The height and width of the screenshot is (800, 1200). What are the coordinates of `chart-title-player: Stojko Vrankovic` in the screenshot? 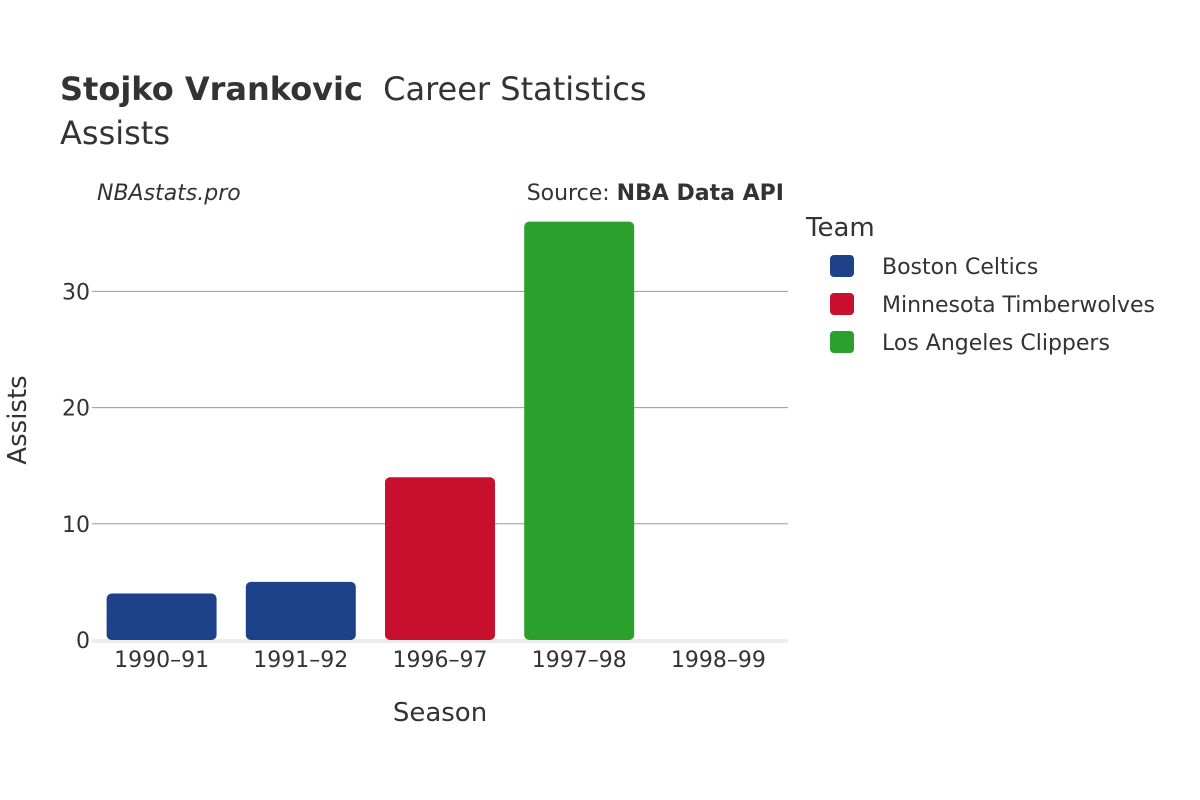 It's located at (211, 89).